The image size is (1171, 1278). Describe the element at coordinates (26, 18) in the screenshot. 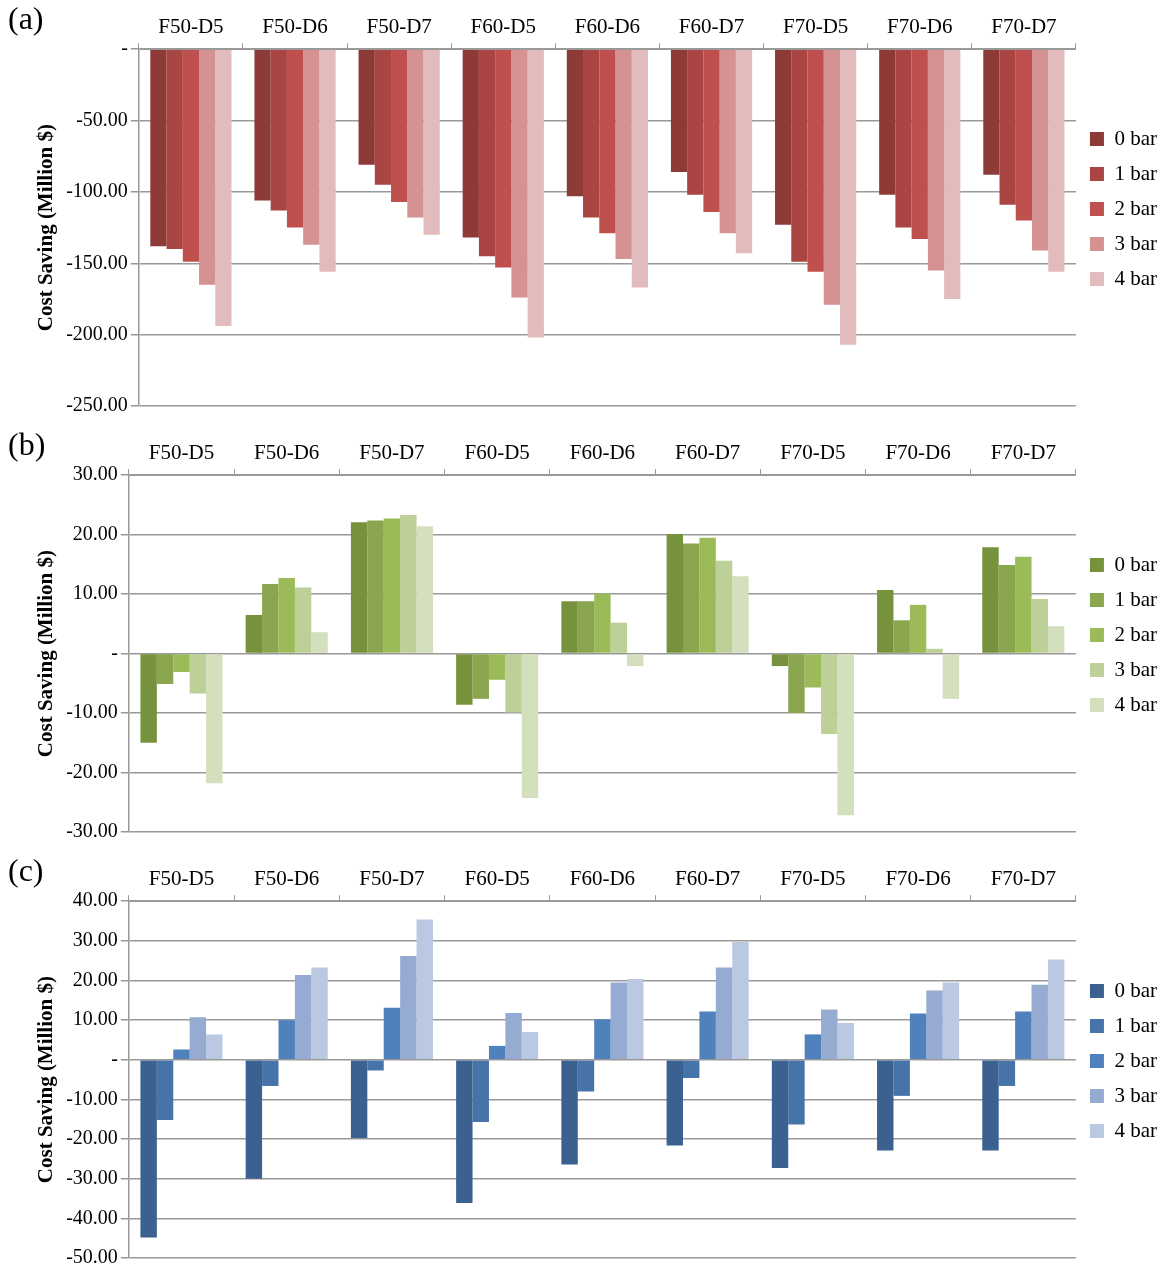

I see `text: (a)` at that location.